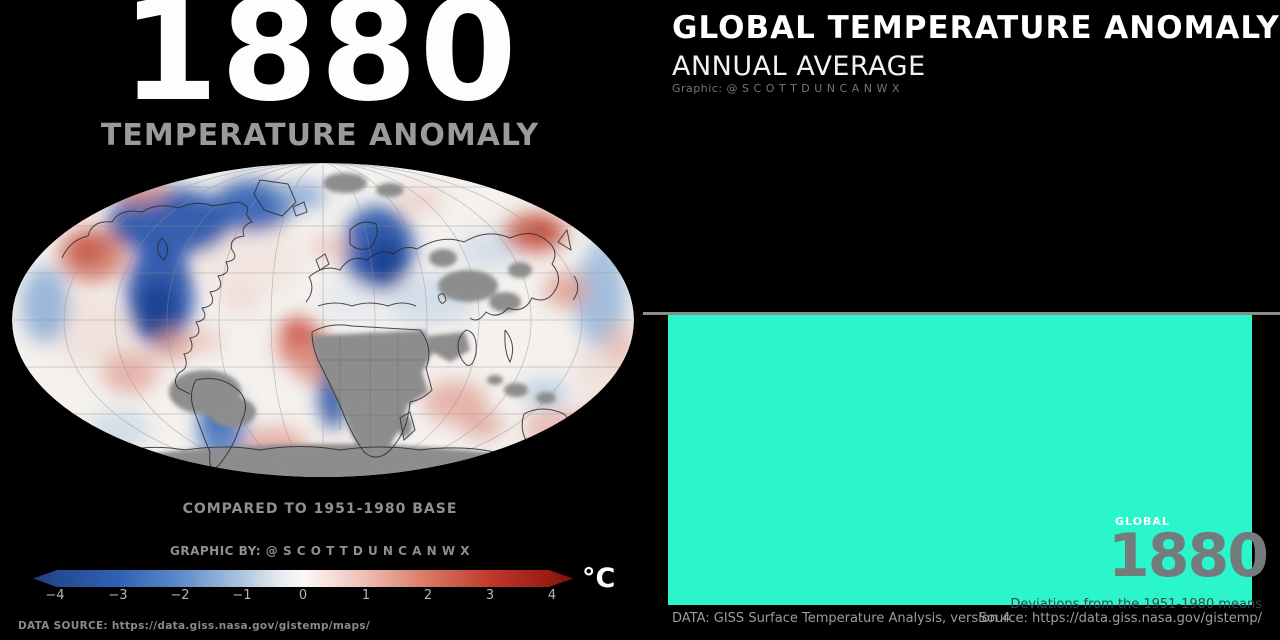  What do you see at coordinates (303, 578) in the screenshot?
I see `temperature-colorbar` at bounding box center [303, 578].